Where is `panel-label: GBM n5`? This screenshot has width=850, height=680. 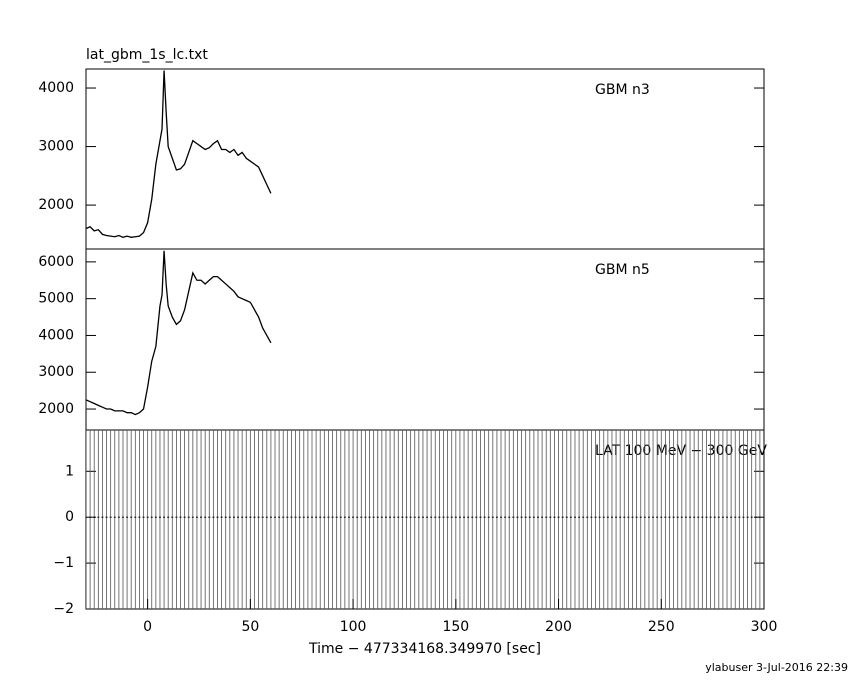
panel-label: GBM n5 is located at coordinates (622, 270).